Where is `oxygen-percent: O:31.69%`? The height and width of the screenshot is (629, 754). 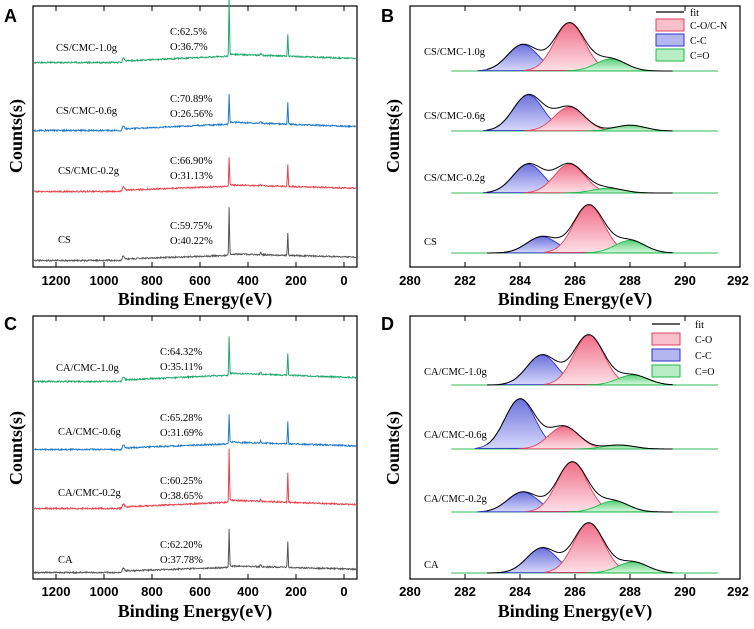
oxygen-percent: O:31.69% is located at coordinates (181, 433).